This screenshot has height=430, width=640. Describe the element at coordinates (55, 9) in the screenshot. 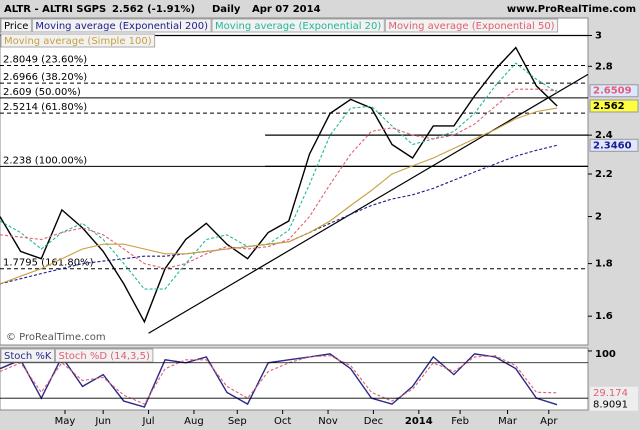

I see `title: ALTR - ALTRI SGPS` at that location.